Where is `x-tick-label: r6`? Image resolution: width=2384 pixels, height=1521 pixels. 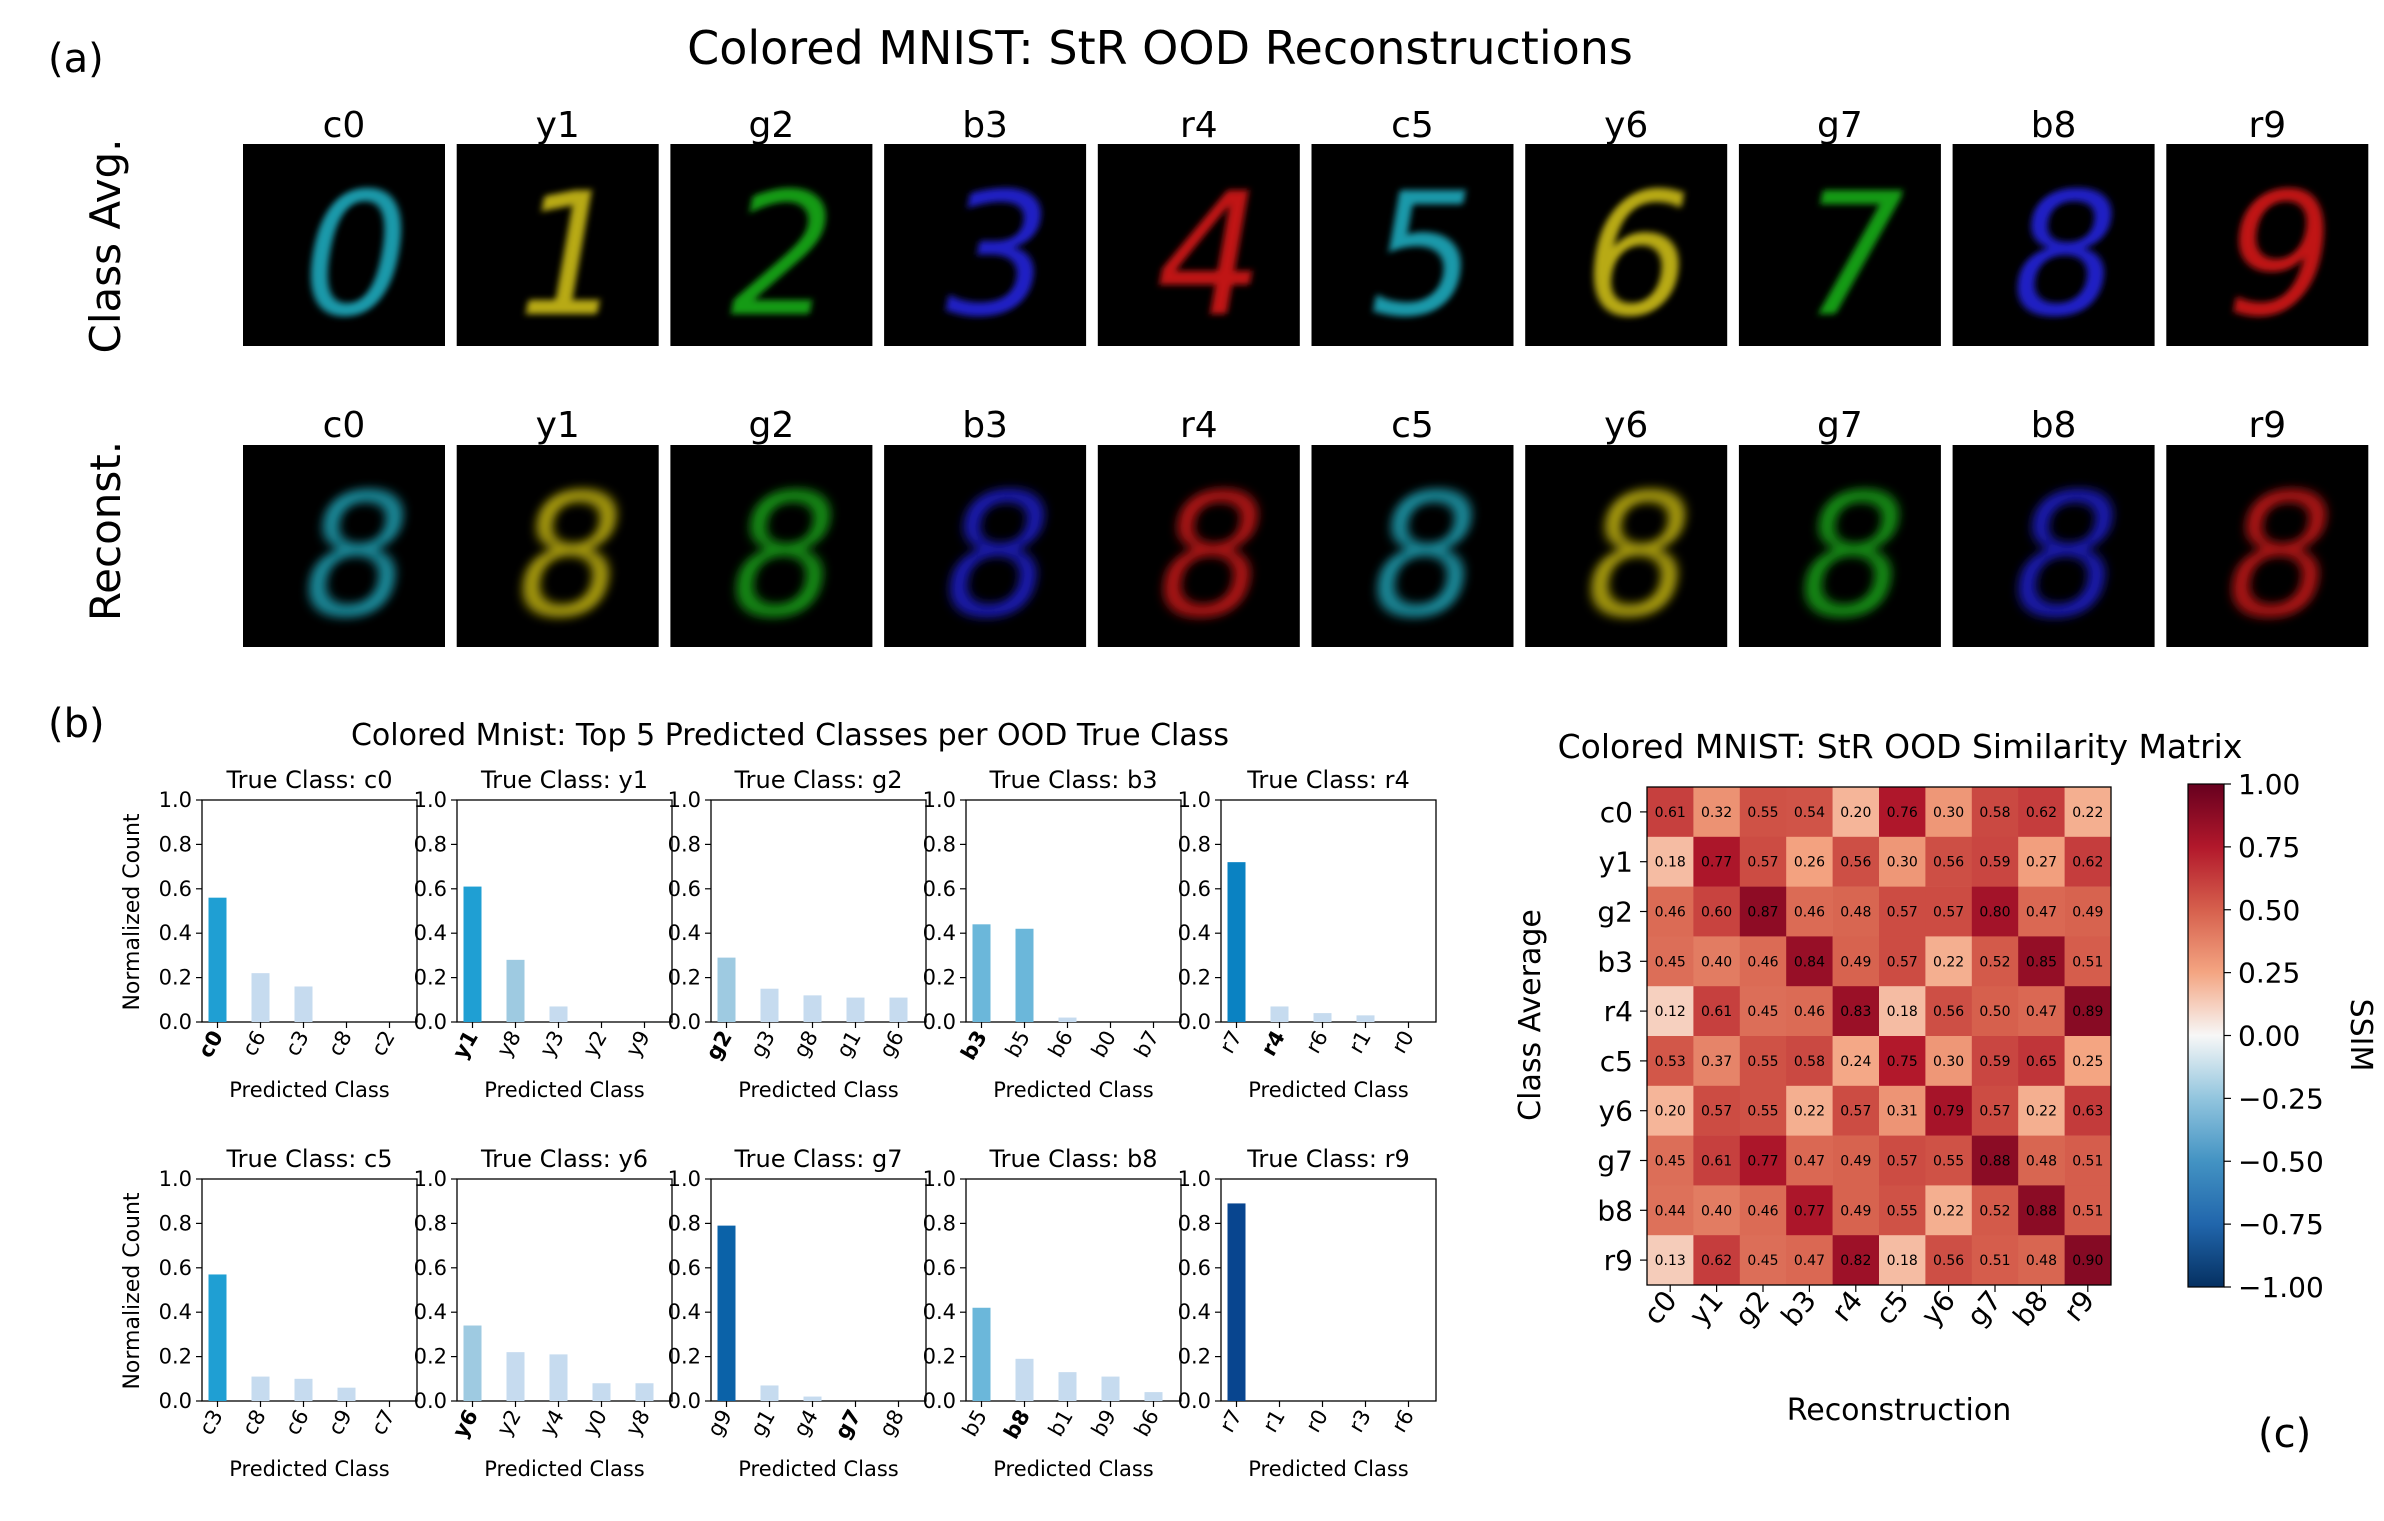 x-tick-label: r6 is located at coordinates (1317, 1042).